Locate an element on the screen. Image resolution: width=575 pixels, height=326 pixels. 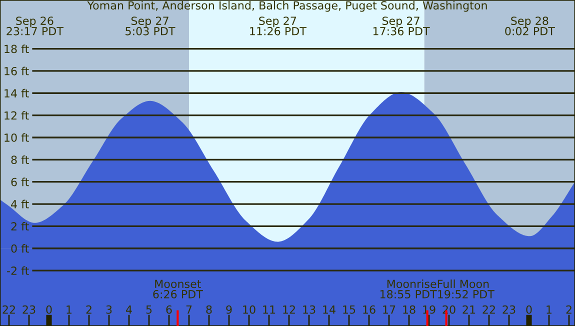
x-tick-label: 20 is located at coordinates (449, 309).